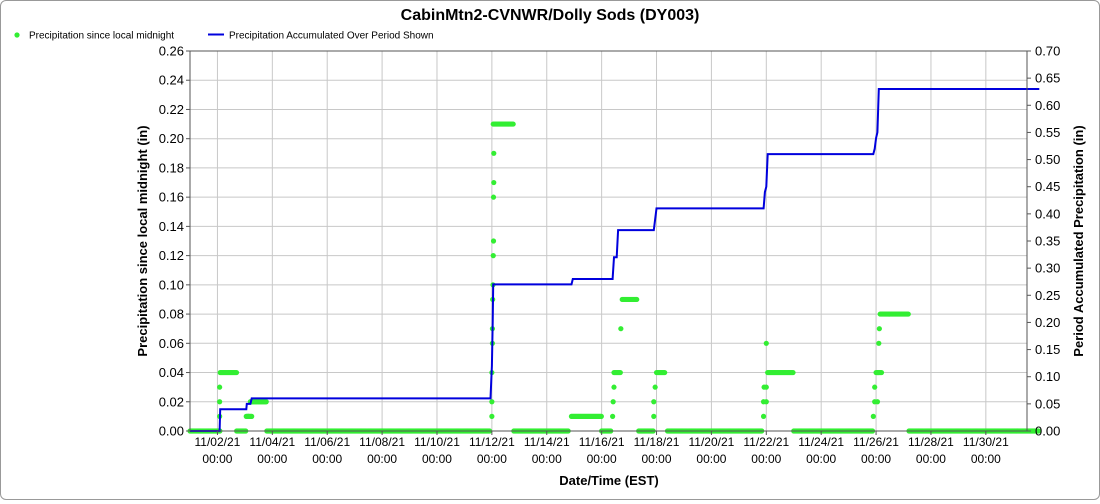 Image resolution: width=1100 pixels, height=504 pixels. Describe the element at coordinates (1047, 159) in the screenshot. I see `right-tick-label: 0.50` at that location.